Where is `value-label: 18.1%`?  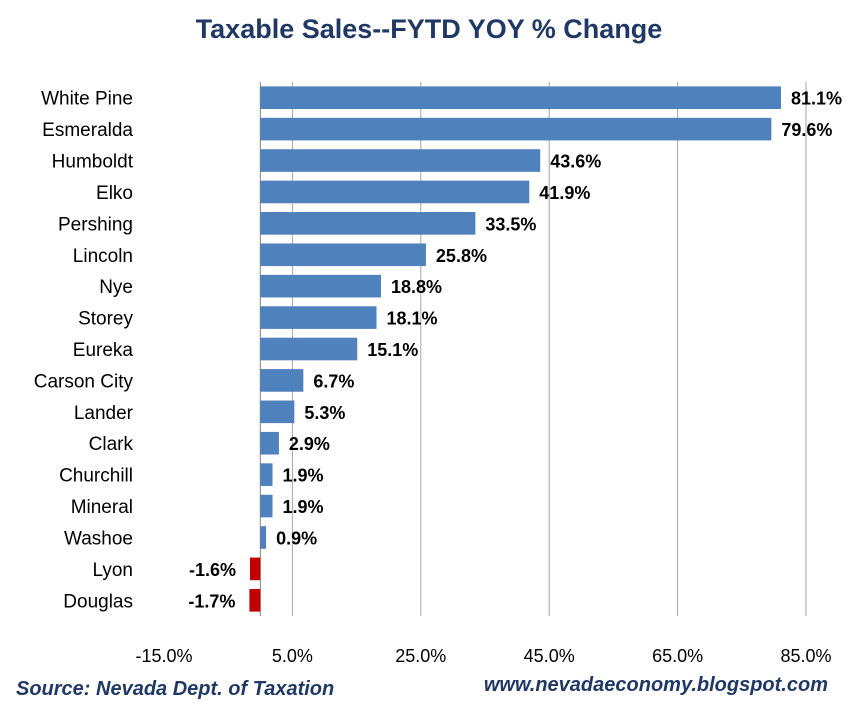
value-label: 18.1% is located at coordinates (412, 319).